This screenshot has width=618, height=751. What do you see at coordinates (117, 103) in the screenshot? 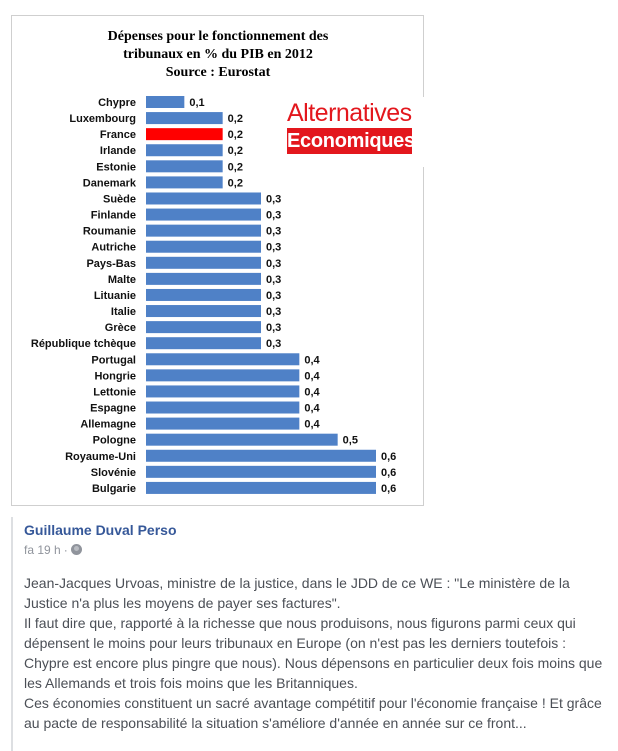
I see `category-label: Chypre` at bounding box center [117, 103].